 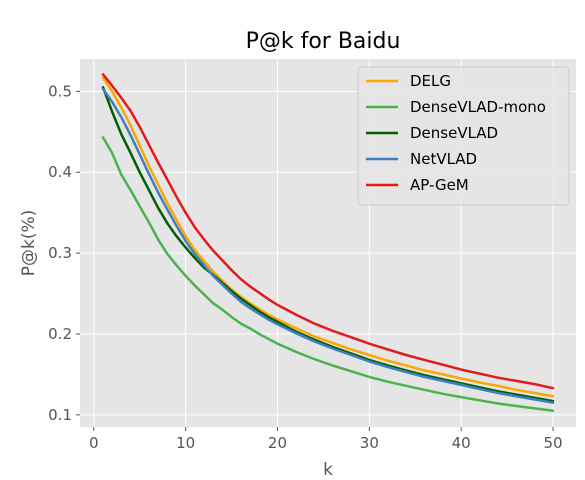 What do you see at coordinates (60, 253) in the screenshot?
I see `y-tick-label: 0.3` at bounding box center [60, 253].